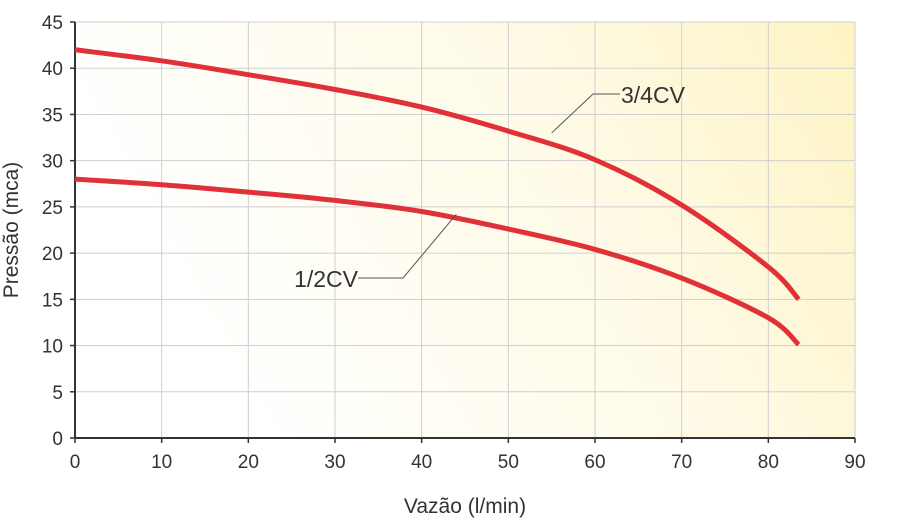 This screenshot has height=528, width=900. I want to click on series-label-1-2cv: 1/2CV, so click(326, 279).